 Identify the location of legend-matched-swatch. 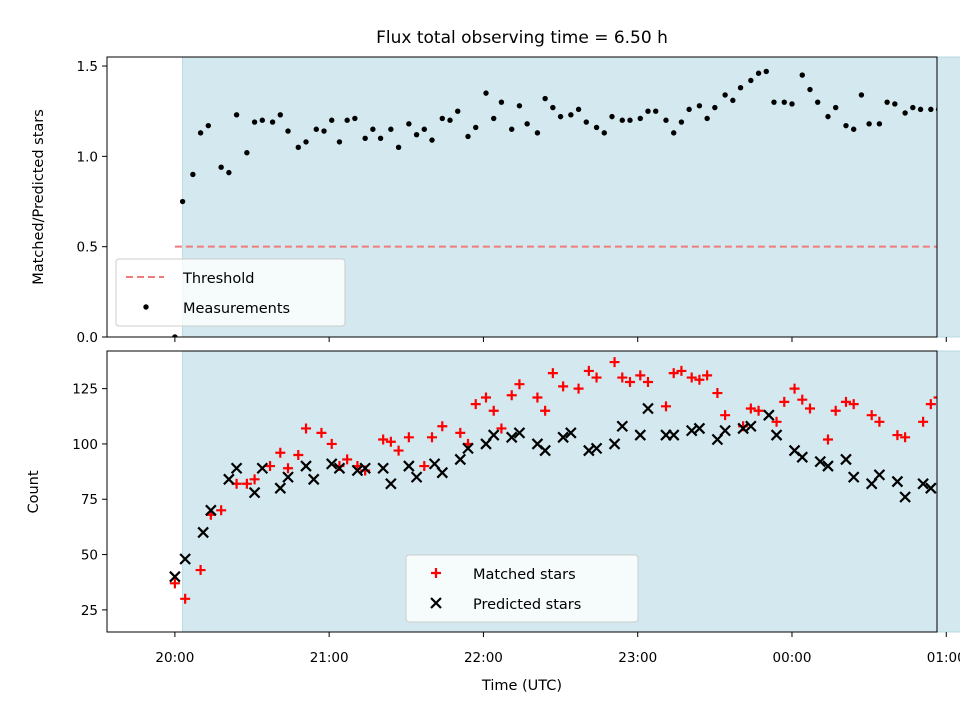
(436, 573).